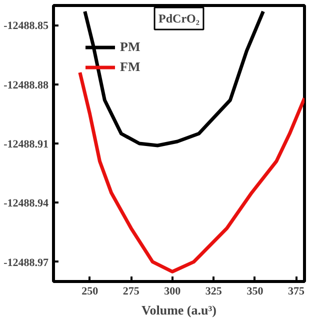  Describe the element at coordinates (131, 292) in the screenshot. I see `x-tick-label: 275` at that location.